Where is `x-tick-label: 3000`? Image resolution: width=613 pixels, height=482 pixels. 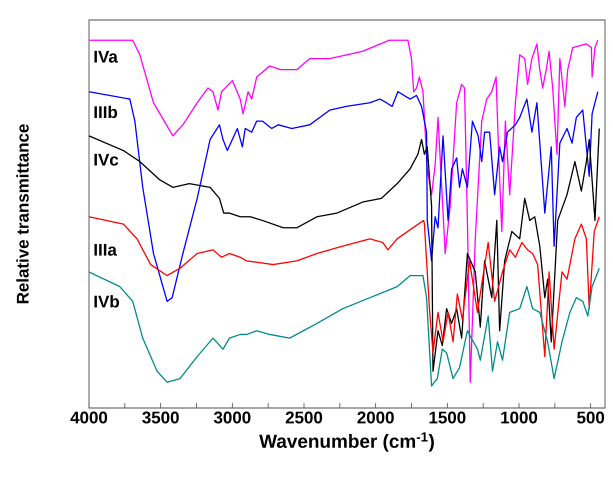
x-tick-label: 3000 is located at coordinates (232, 418).